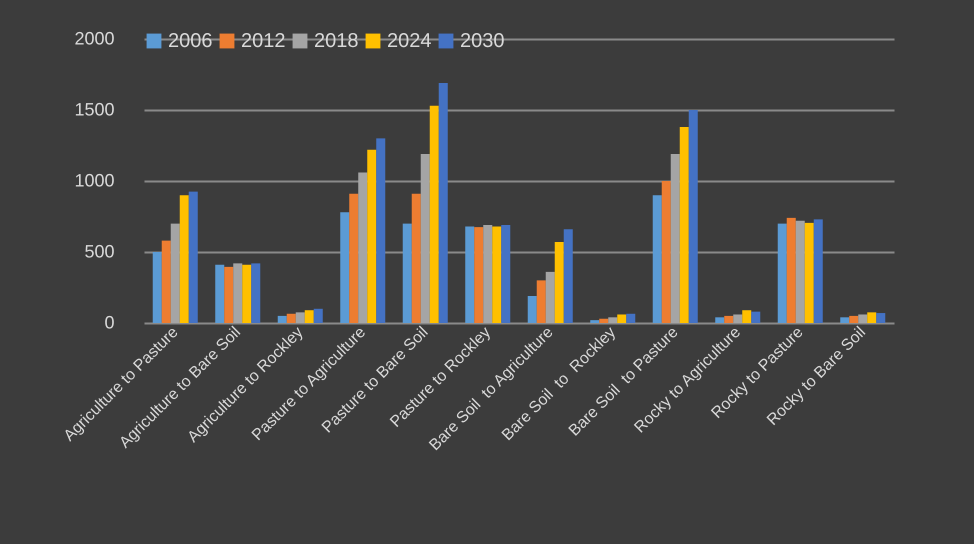  I want to click on y-tick-label: 500, so click(99, 252).